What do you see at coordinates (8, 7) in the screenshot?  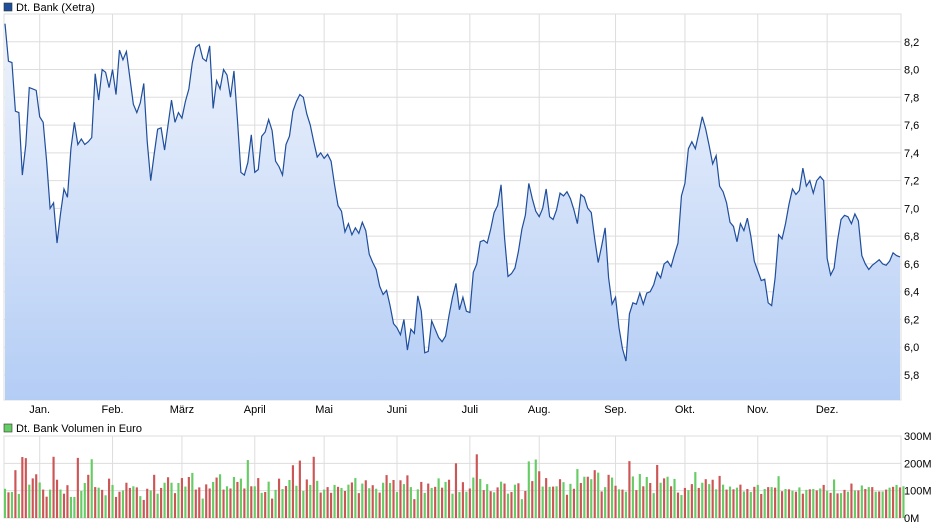 I see `price-legend-swatch` at bounding box center [8, 7].